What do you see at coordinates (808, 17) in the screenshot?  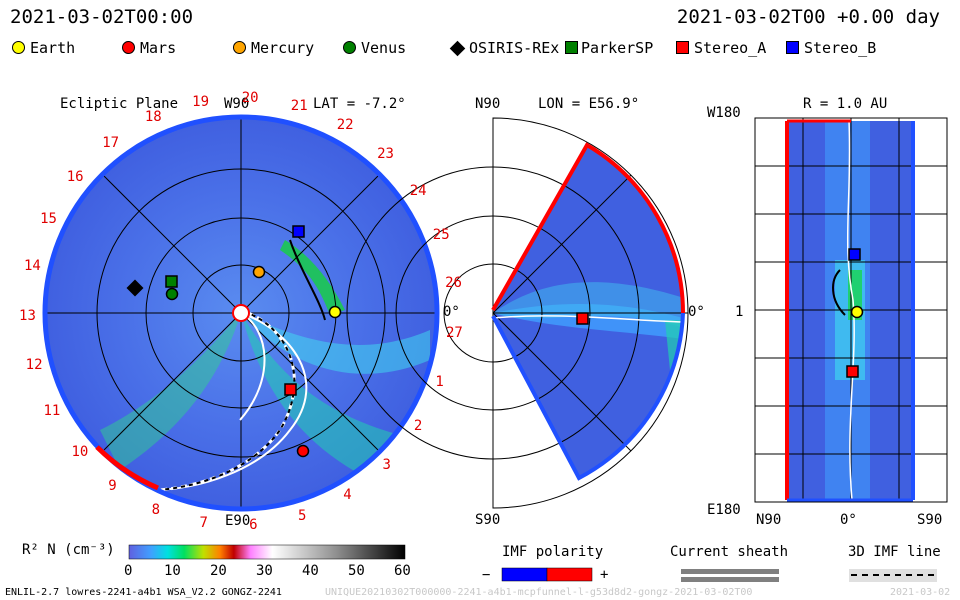 I see `run-time: 2021-03-02T00 +0.00 day` at bounding box center [808, 17].